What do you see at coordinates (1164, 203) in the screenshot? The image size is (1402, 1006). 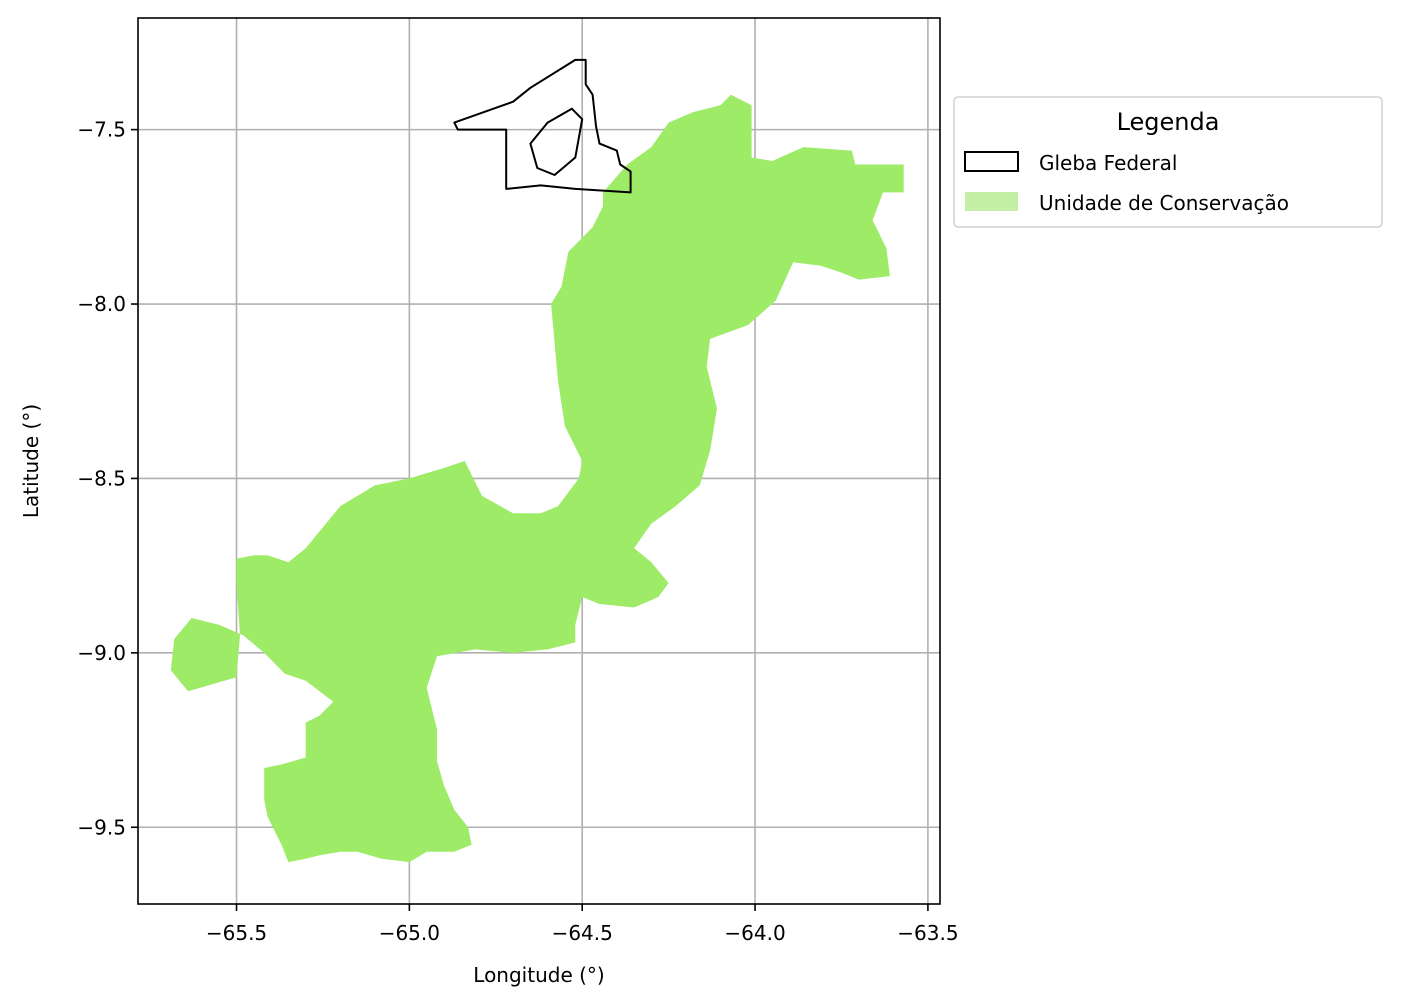 I see `legend-label-conservation: Unidade de Conservação` at bounding box center [1164, 203].